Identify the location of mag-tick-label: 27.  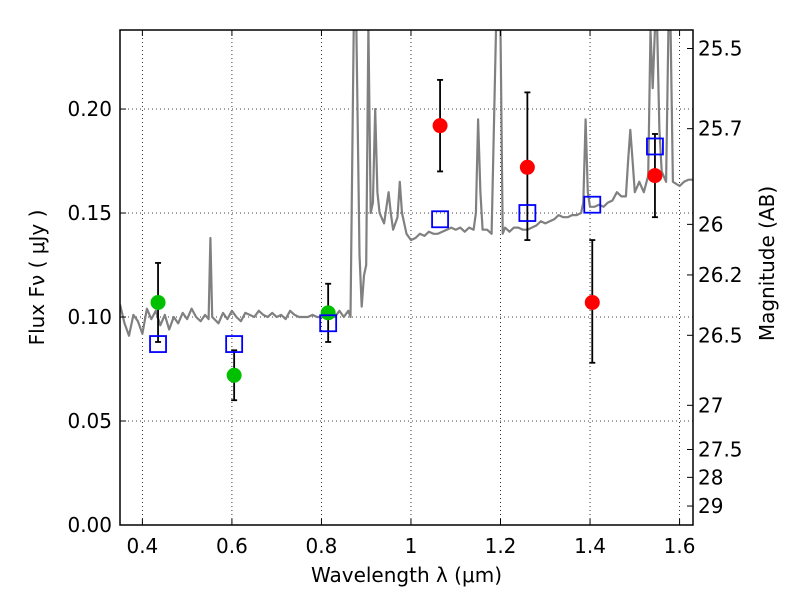
(710, 405).